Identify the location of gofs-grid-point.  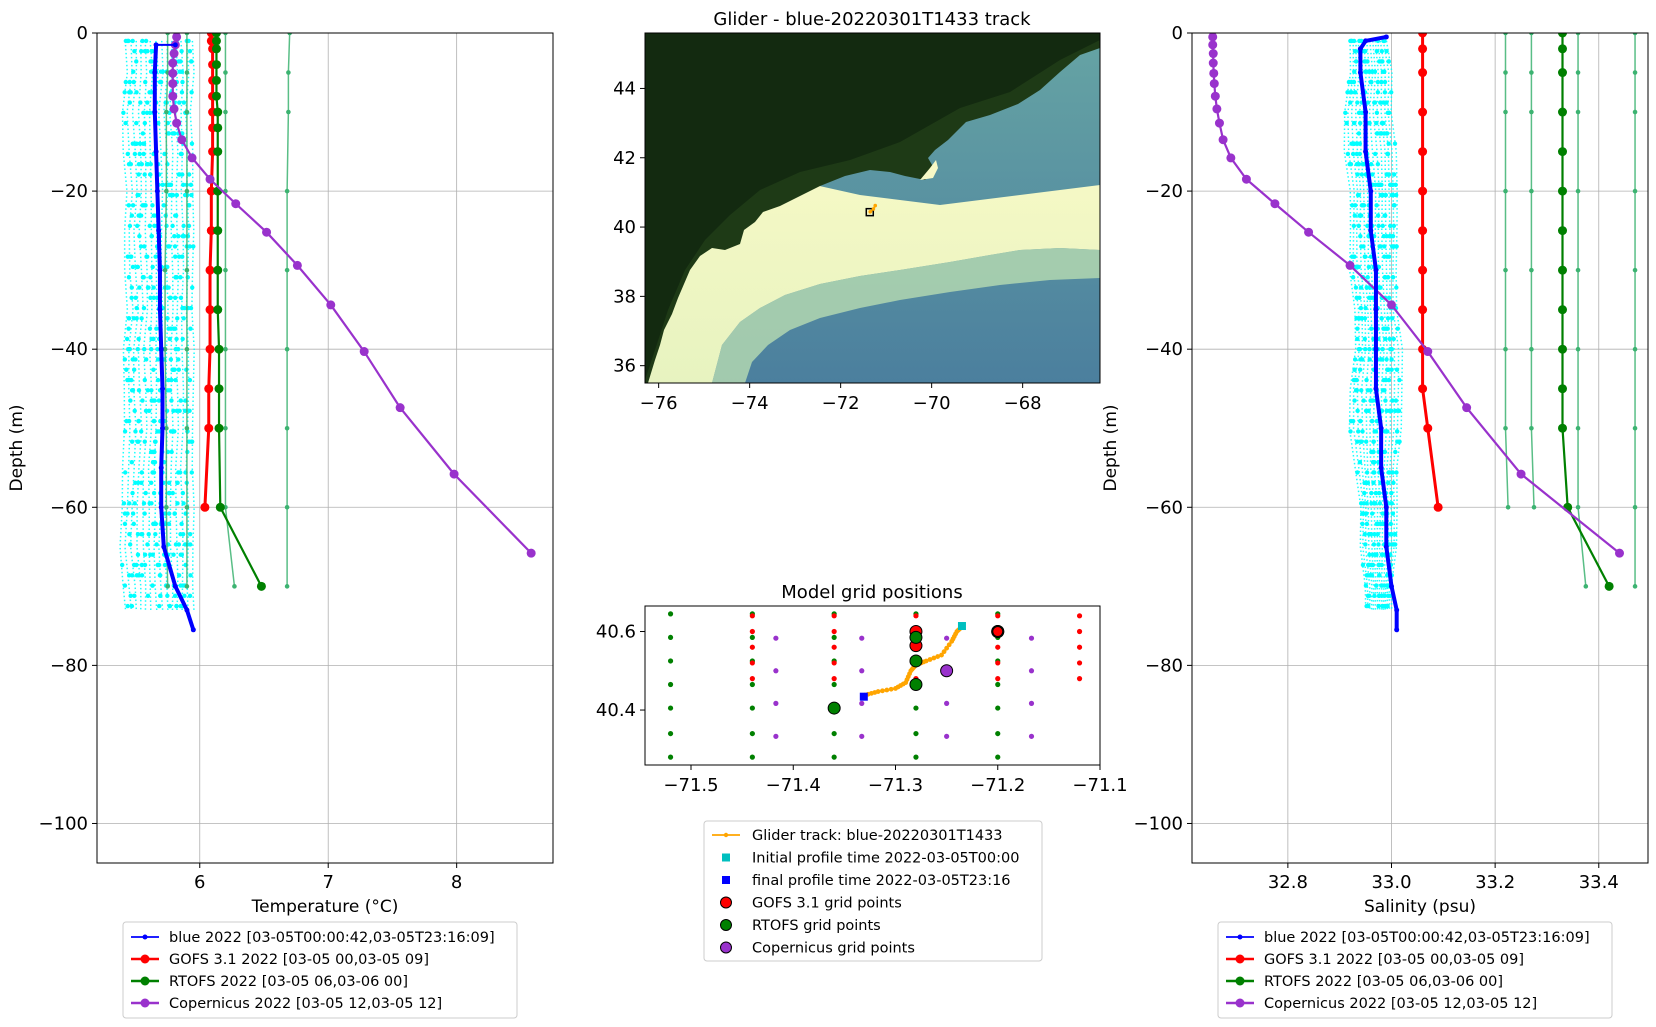
(916, 616).